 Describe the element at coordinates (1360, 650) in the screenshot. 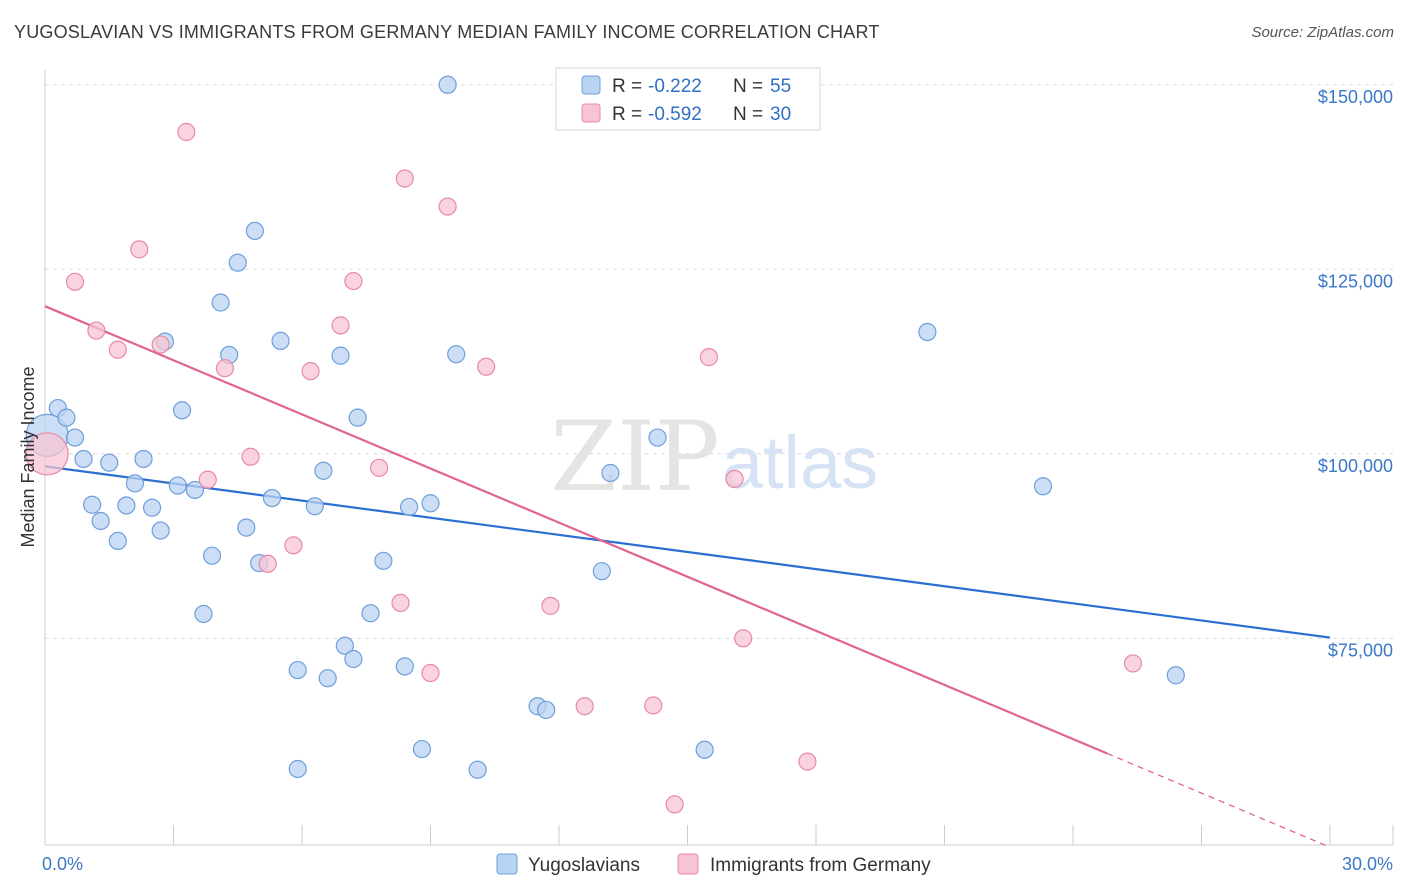

I see `y-tick-label: $75,000` at that location.